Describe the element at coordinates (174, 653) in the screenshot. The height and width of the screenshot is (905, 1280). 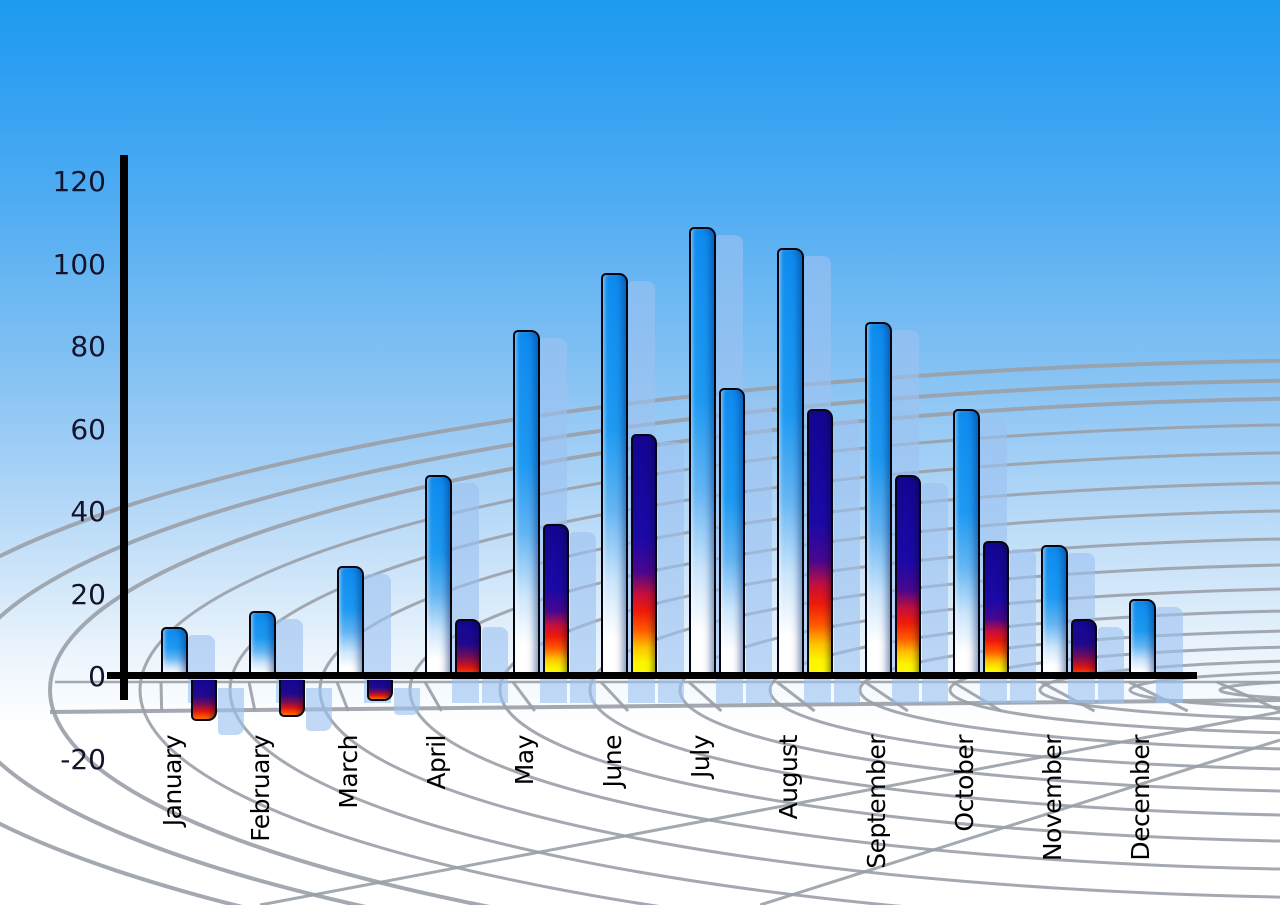
I see `bar-january-primary` at that location.